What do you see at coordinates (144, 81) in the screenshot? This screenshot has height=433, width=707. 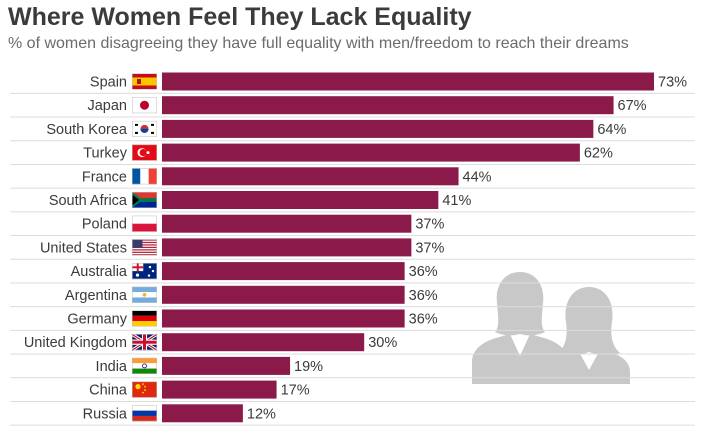 I see `spain-flag-icon` at bounding box center [144, 81].